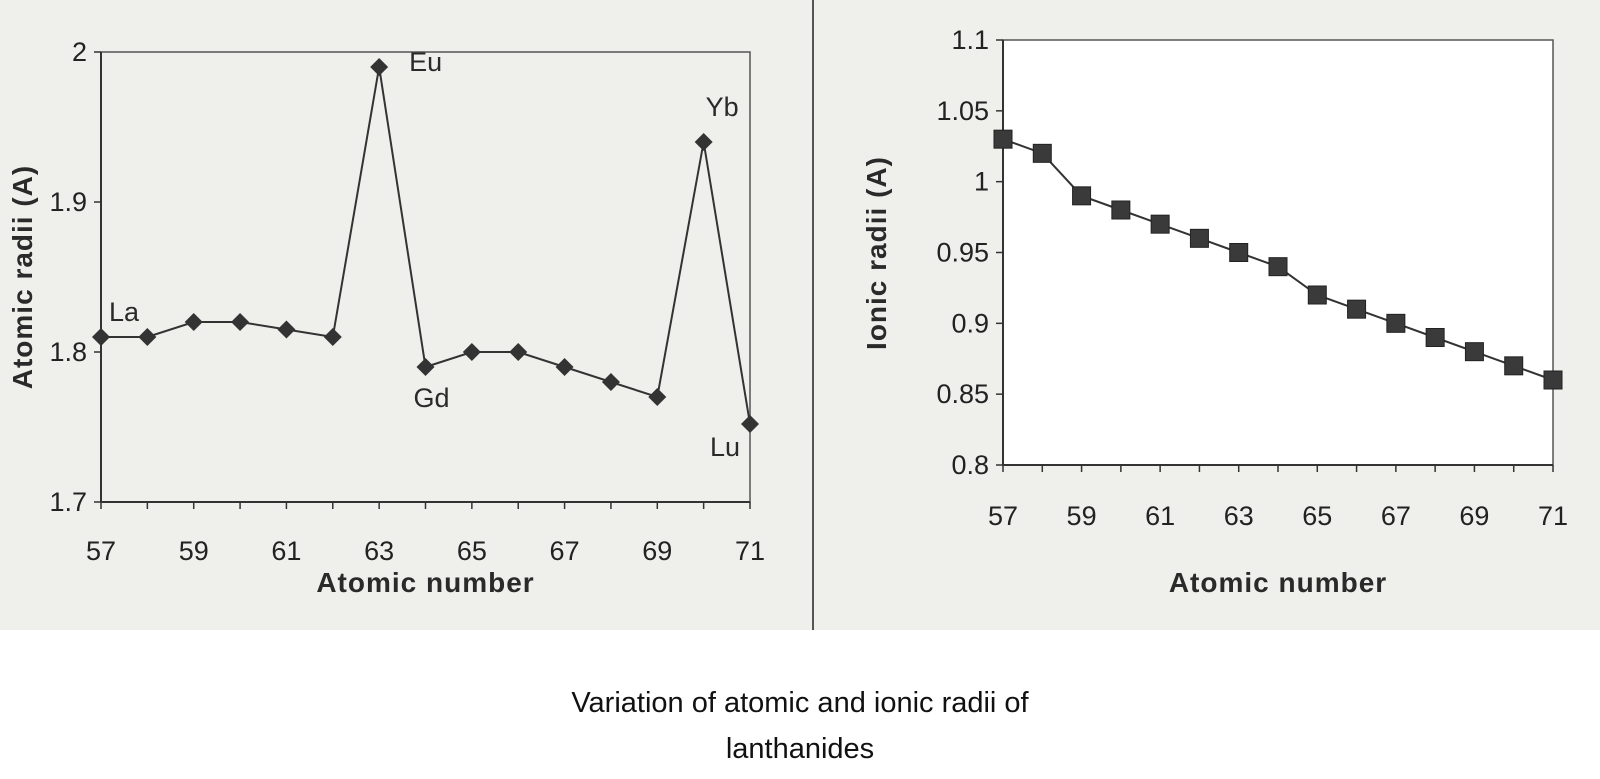 The height and width of the screenshot is (779, 1600). Describe the element at coordinates (962, 111) in the screenshot. I see `y-tick-label: 1.05` at that location.